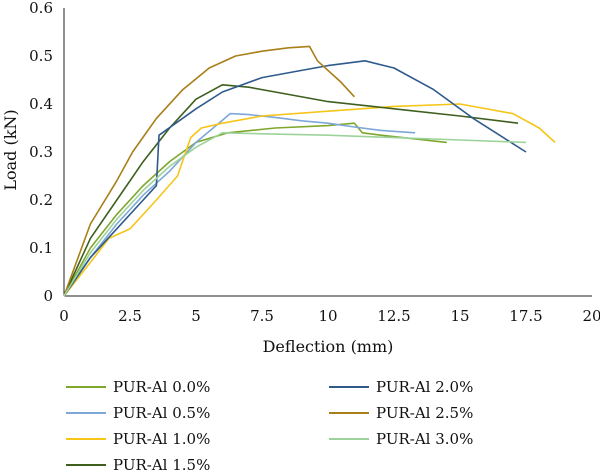 This screenshot has height=474, width=600. I want to click on y-axis-label: Load (kN), so click(10, 149).